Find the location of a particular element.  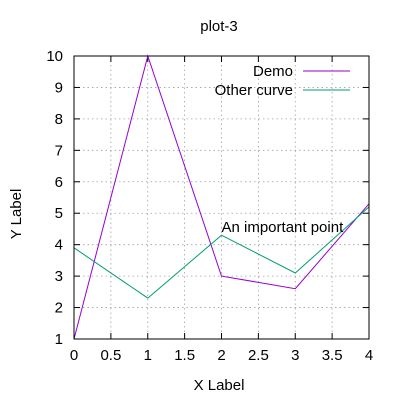

x-tick-label: 2 is located at coordinates (221, 355).